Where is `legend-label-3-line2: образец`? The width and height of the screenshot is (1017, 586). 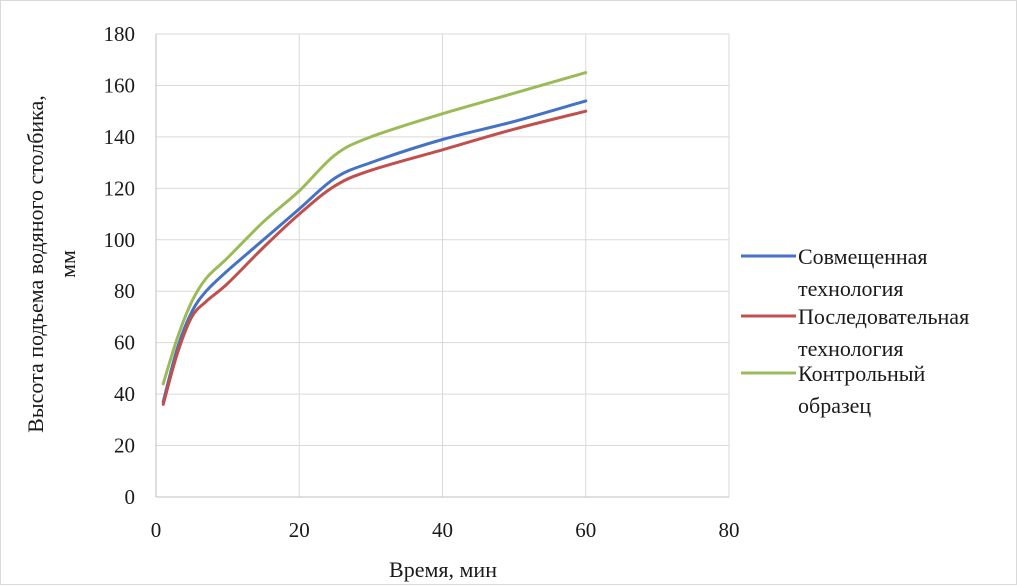
legend-label-3-line2: образец is located at coordinates (834, 405).